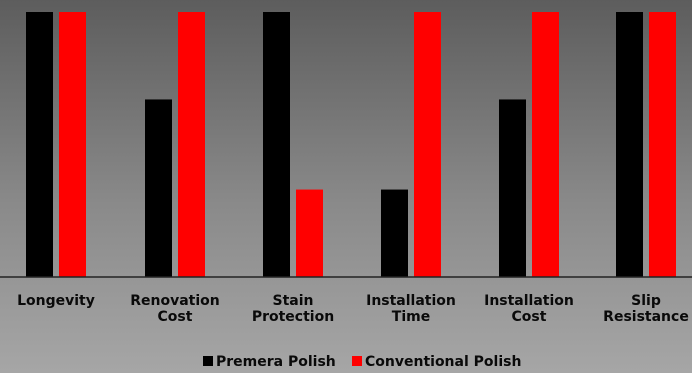 The image size is (692, 373). I want to click on x-tick-label-1-0: Renovation, so click(175, 301).